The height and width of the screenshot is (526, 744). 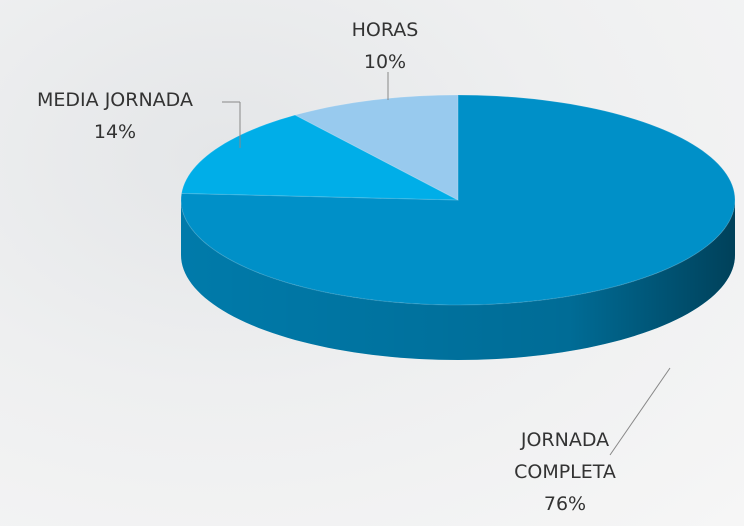 I want to click on value-label: 76%, so click(x=565, y=504).